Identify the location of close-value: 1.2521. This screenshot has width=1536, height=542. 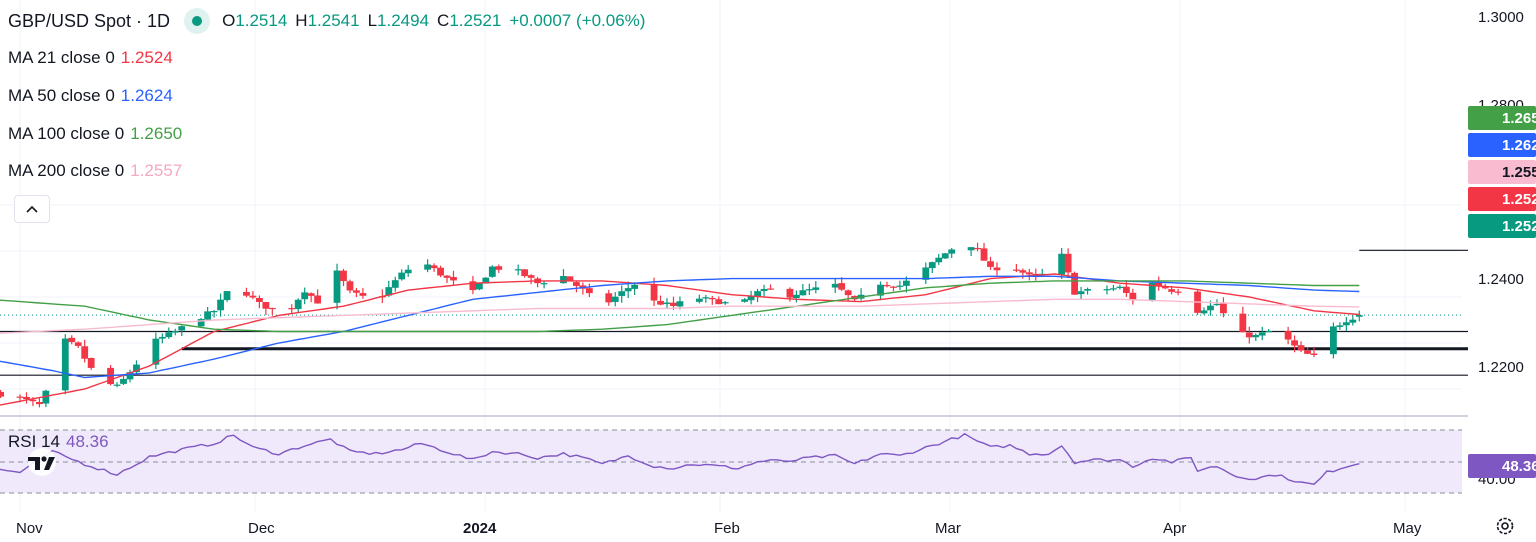
(475, 20).